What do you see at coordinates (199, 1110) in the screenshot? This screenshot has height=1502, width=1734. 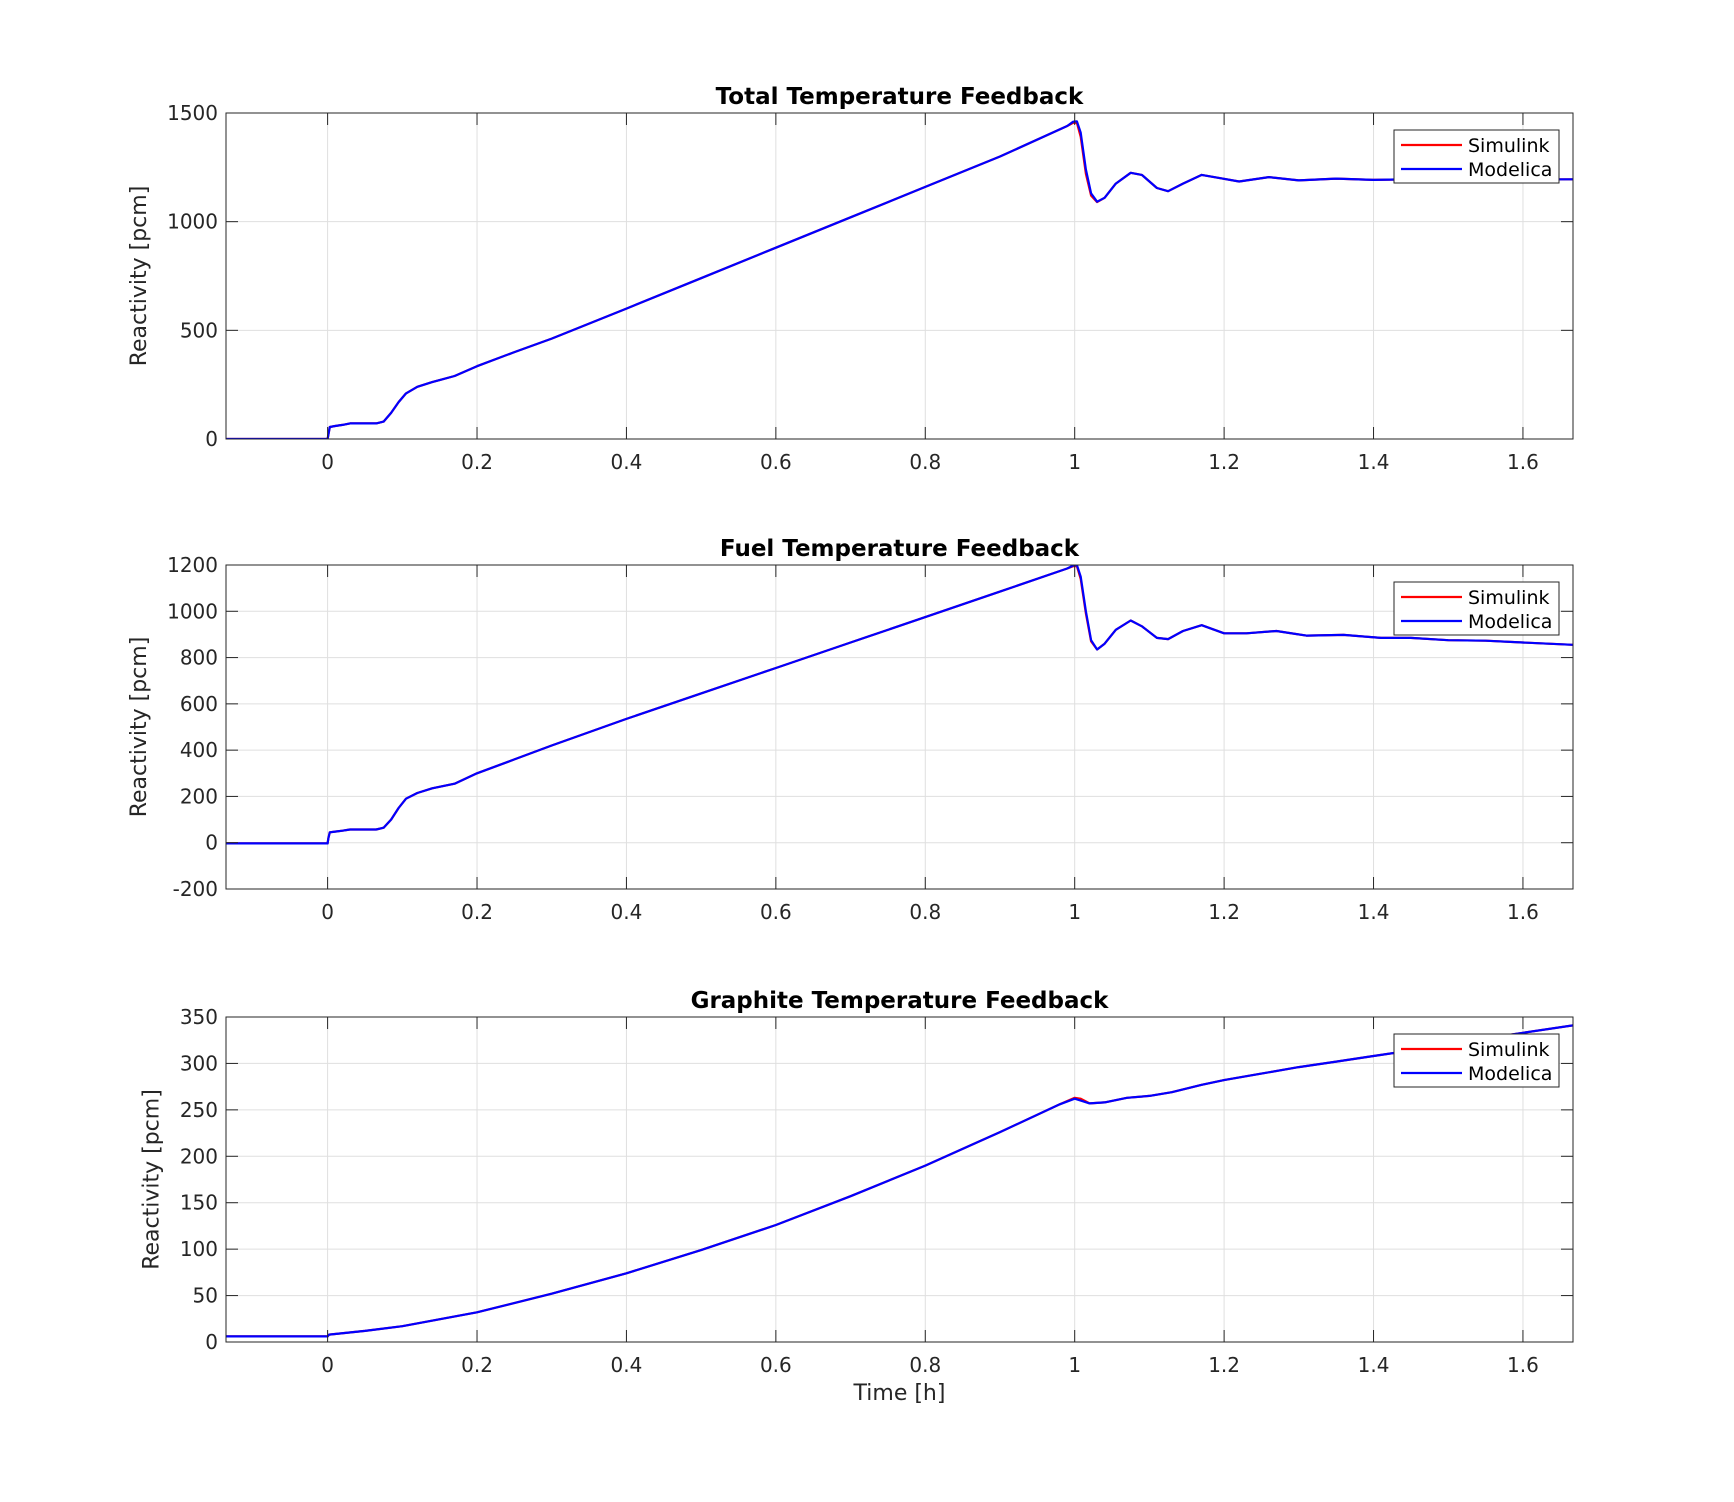 I see `y-tick-label: 250` at bounding box center [199, 1110].